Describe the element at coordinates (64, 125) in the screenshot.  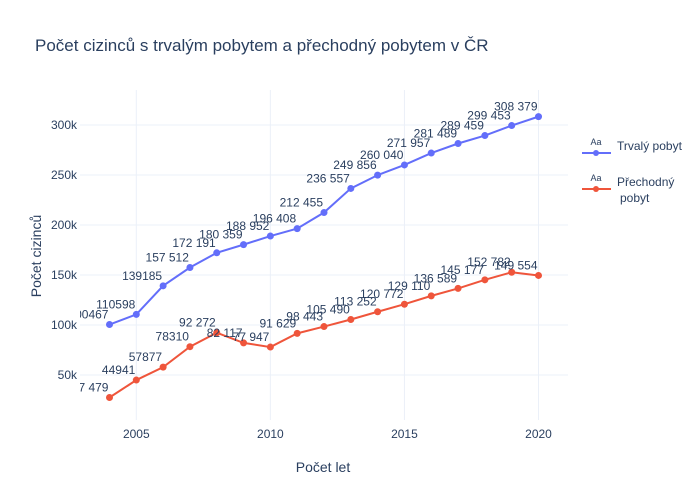
I see `y-tick-label: 300k` at that location.